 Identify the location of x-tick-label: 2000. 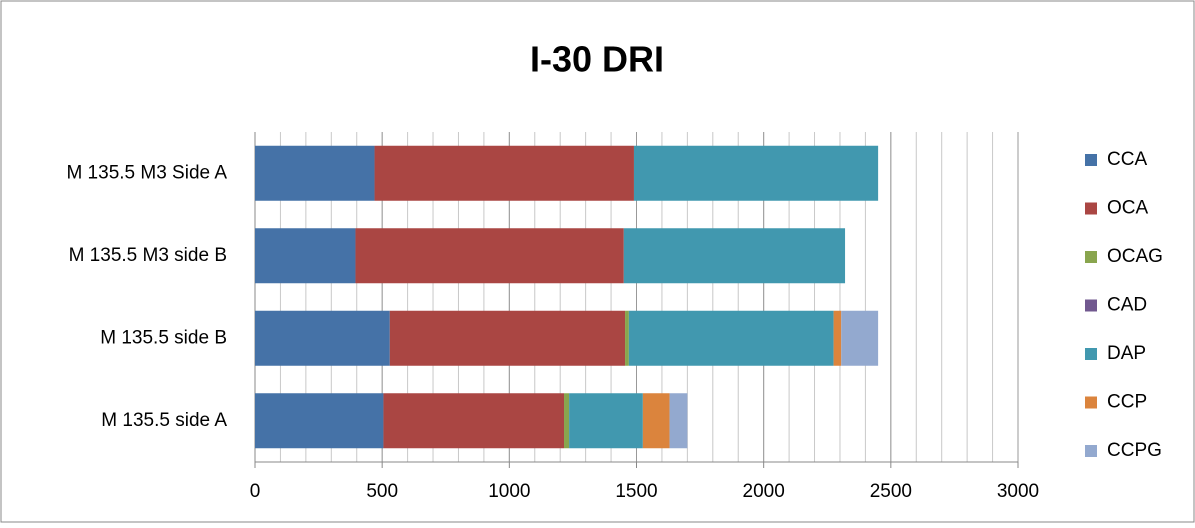
(764, 491).